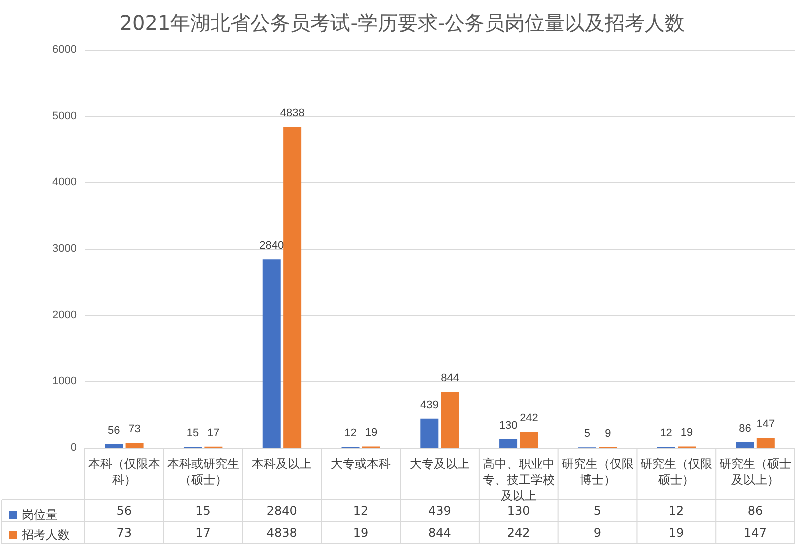 The image size is (805, 553). I want to click on y-tick-label: 0, so click(73, 448).